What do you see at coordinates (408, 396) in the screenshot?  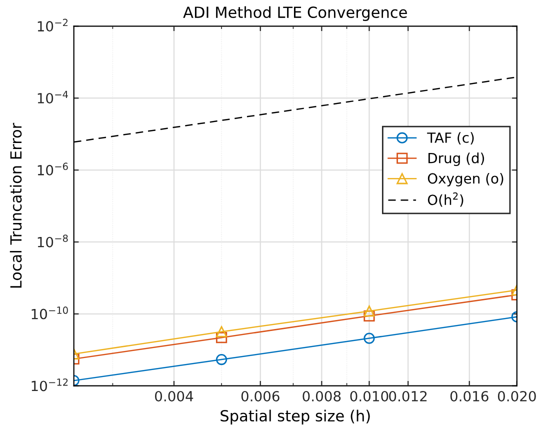 I see `x-tick-label: 0.012` at bounding box center [408, 396].